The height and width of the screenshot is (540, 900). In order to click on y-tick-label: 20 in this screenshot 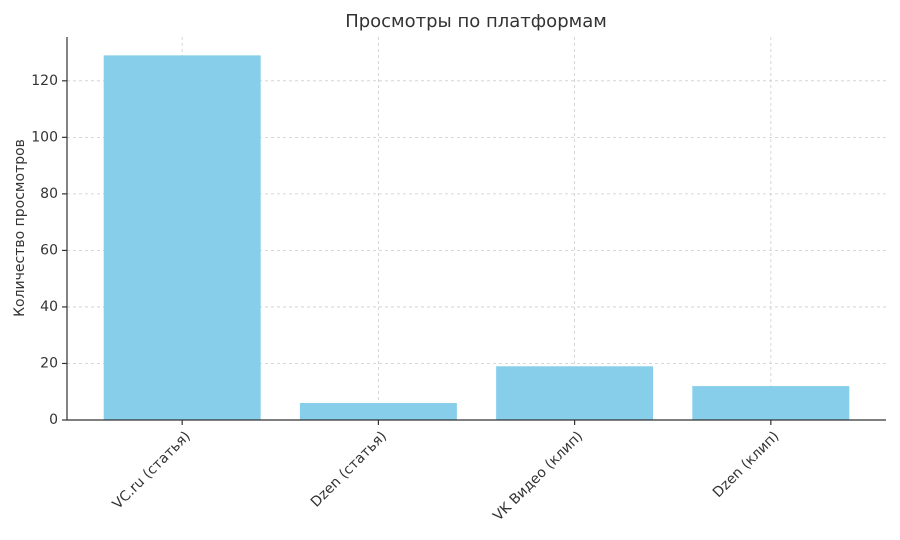, I will do `click(49, 363)`.